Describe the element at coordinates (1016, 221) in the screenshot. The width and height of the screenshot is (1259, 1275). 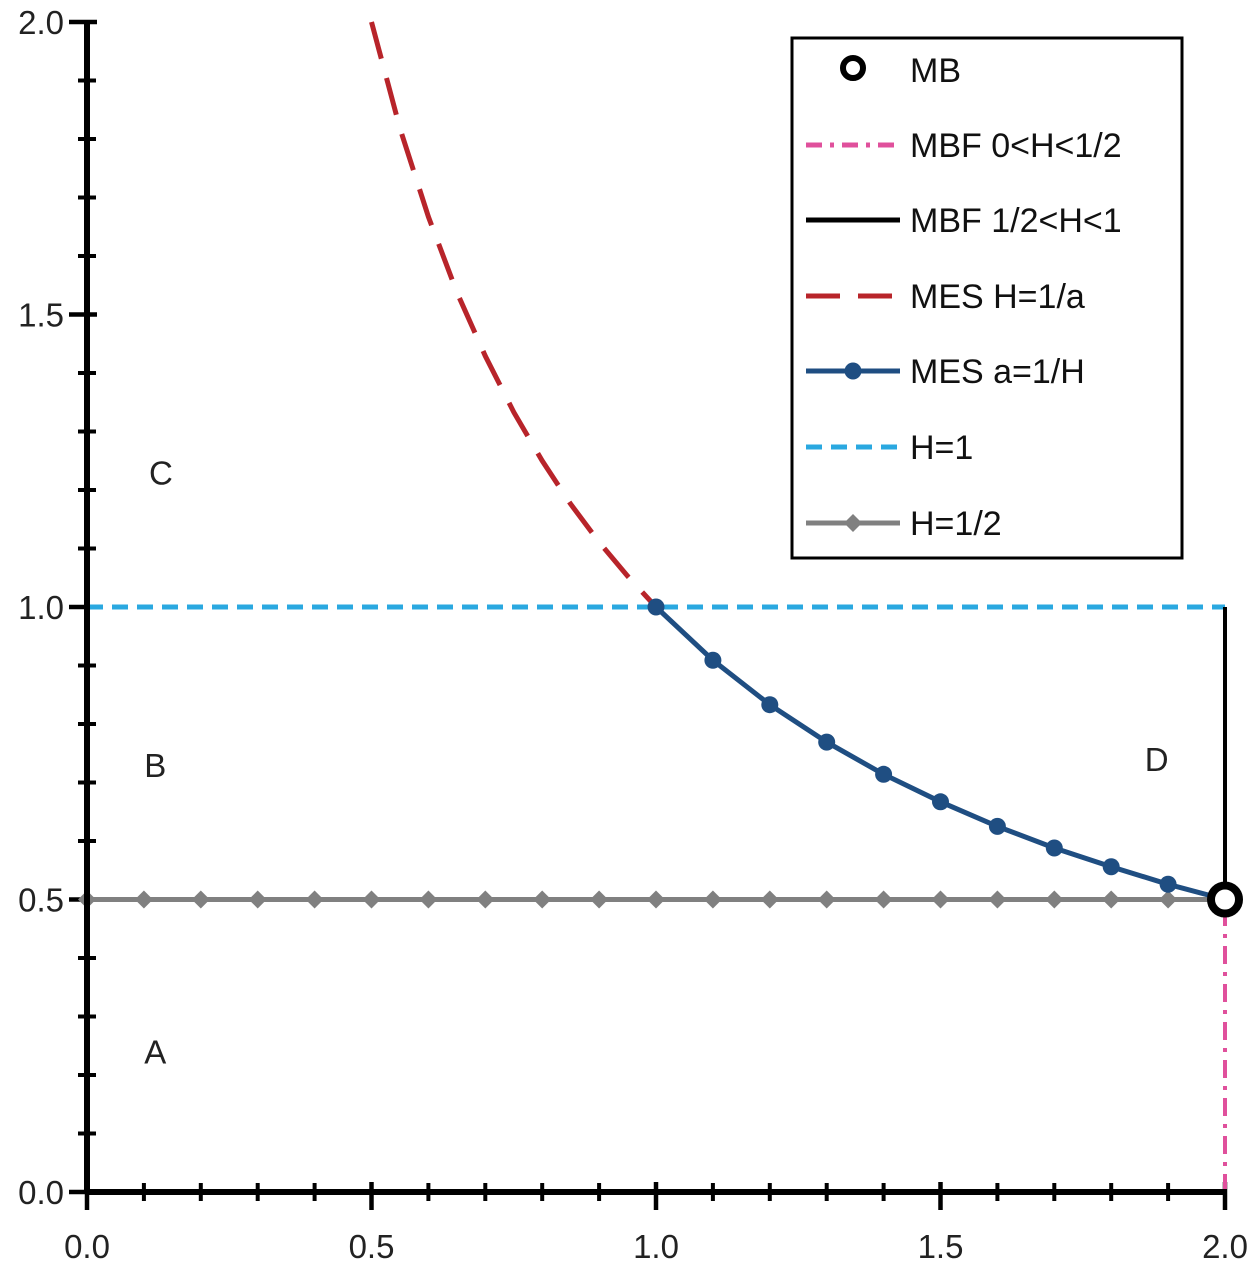
I see `legend-label: MBF 1/2<H<1` at that location.